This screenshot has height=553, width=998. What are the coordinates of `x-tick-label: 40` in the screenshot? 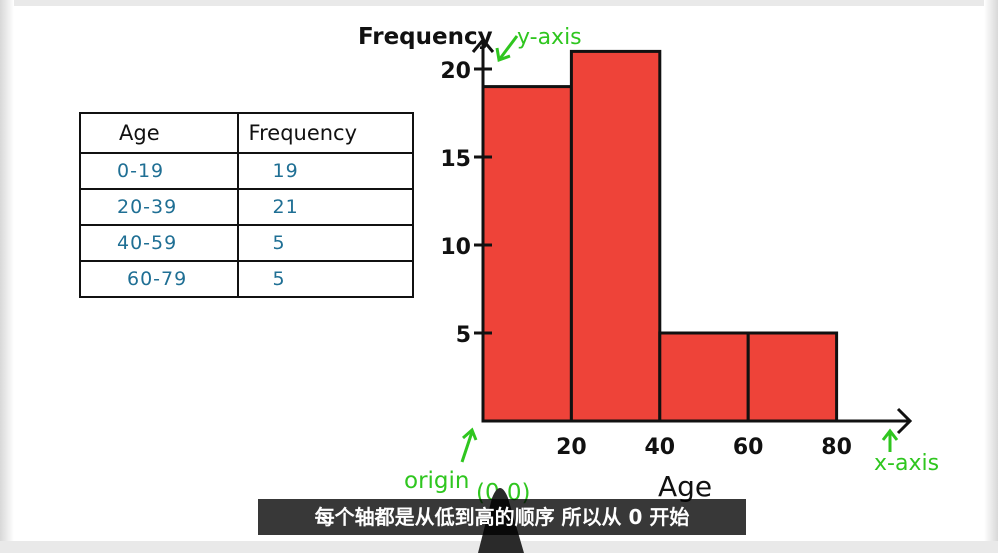 It's located at (659, 447).